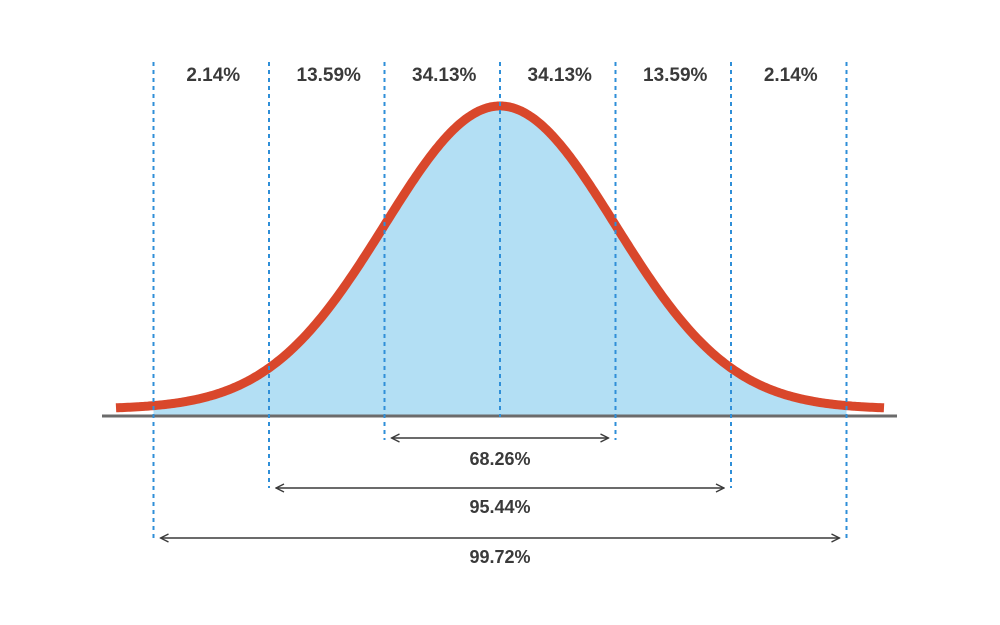 Image resolution: width=1000 pixels, height=625 pixels. Describe the element at coordinates (499, 459) in the screenshot. I see `range-percent-label: 68.26%` at that location.